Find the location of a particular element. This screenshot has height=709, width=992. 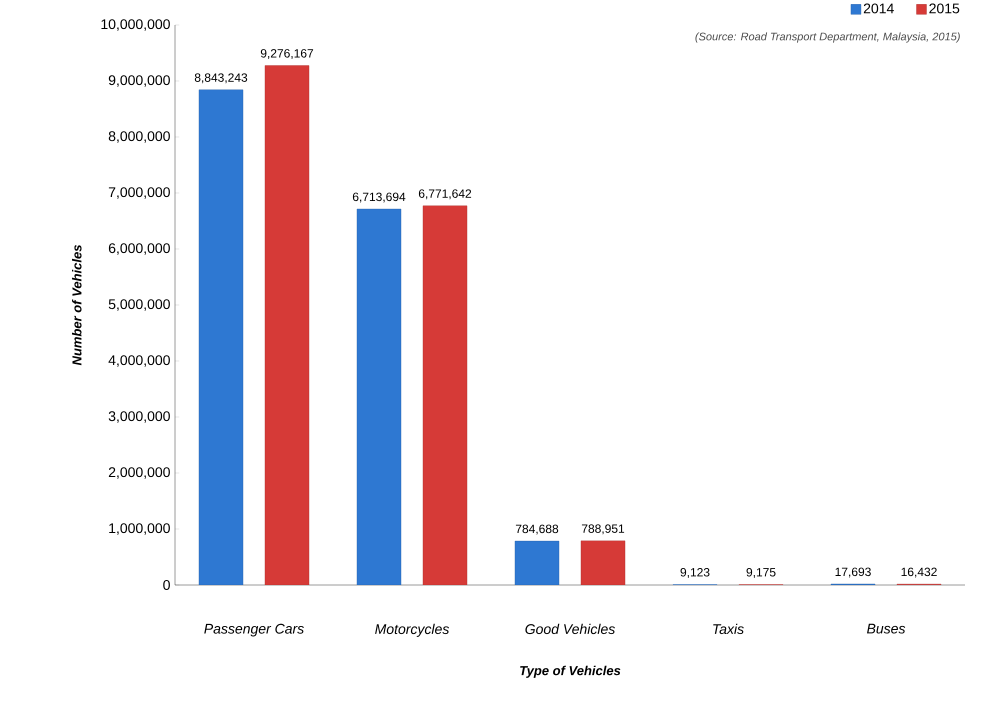

y-tick-label: 7,000,000 is located at coordinates (139, 193).